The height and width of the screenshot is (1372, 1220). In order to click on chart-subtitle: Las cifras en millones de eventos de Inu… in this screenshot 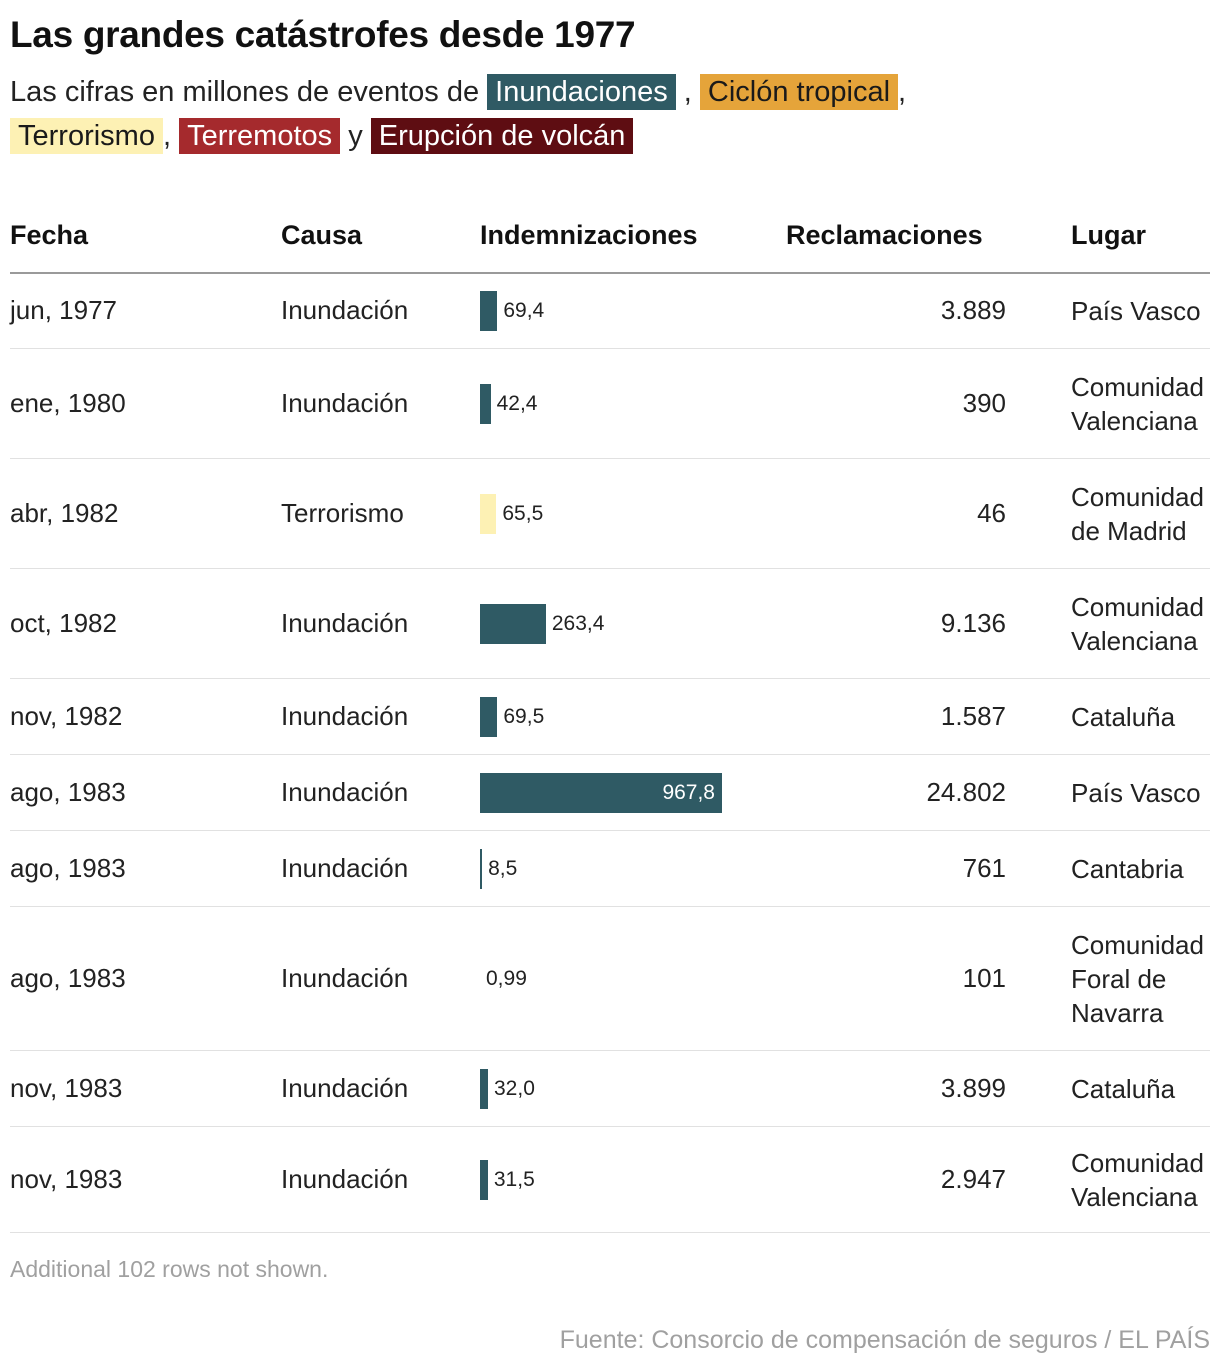, I will do `click(610, 114)`.